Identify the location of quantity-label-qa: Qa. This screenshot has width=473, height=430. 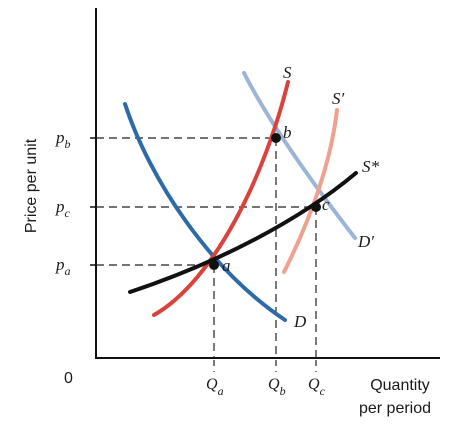
(215, 387).